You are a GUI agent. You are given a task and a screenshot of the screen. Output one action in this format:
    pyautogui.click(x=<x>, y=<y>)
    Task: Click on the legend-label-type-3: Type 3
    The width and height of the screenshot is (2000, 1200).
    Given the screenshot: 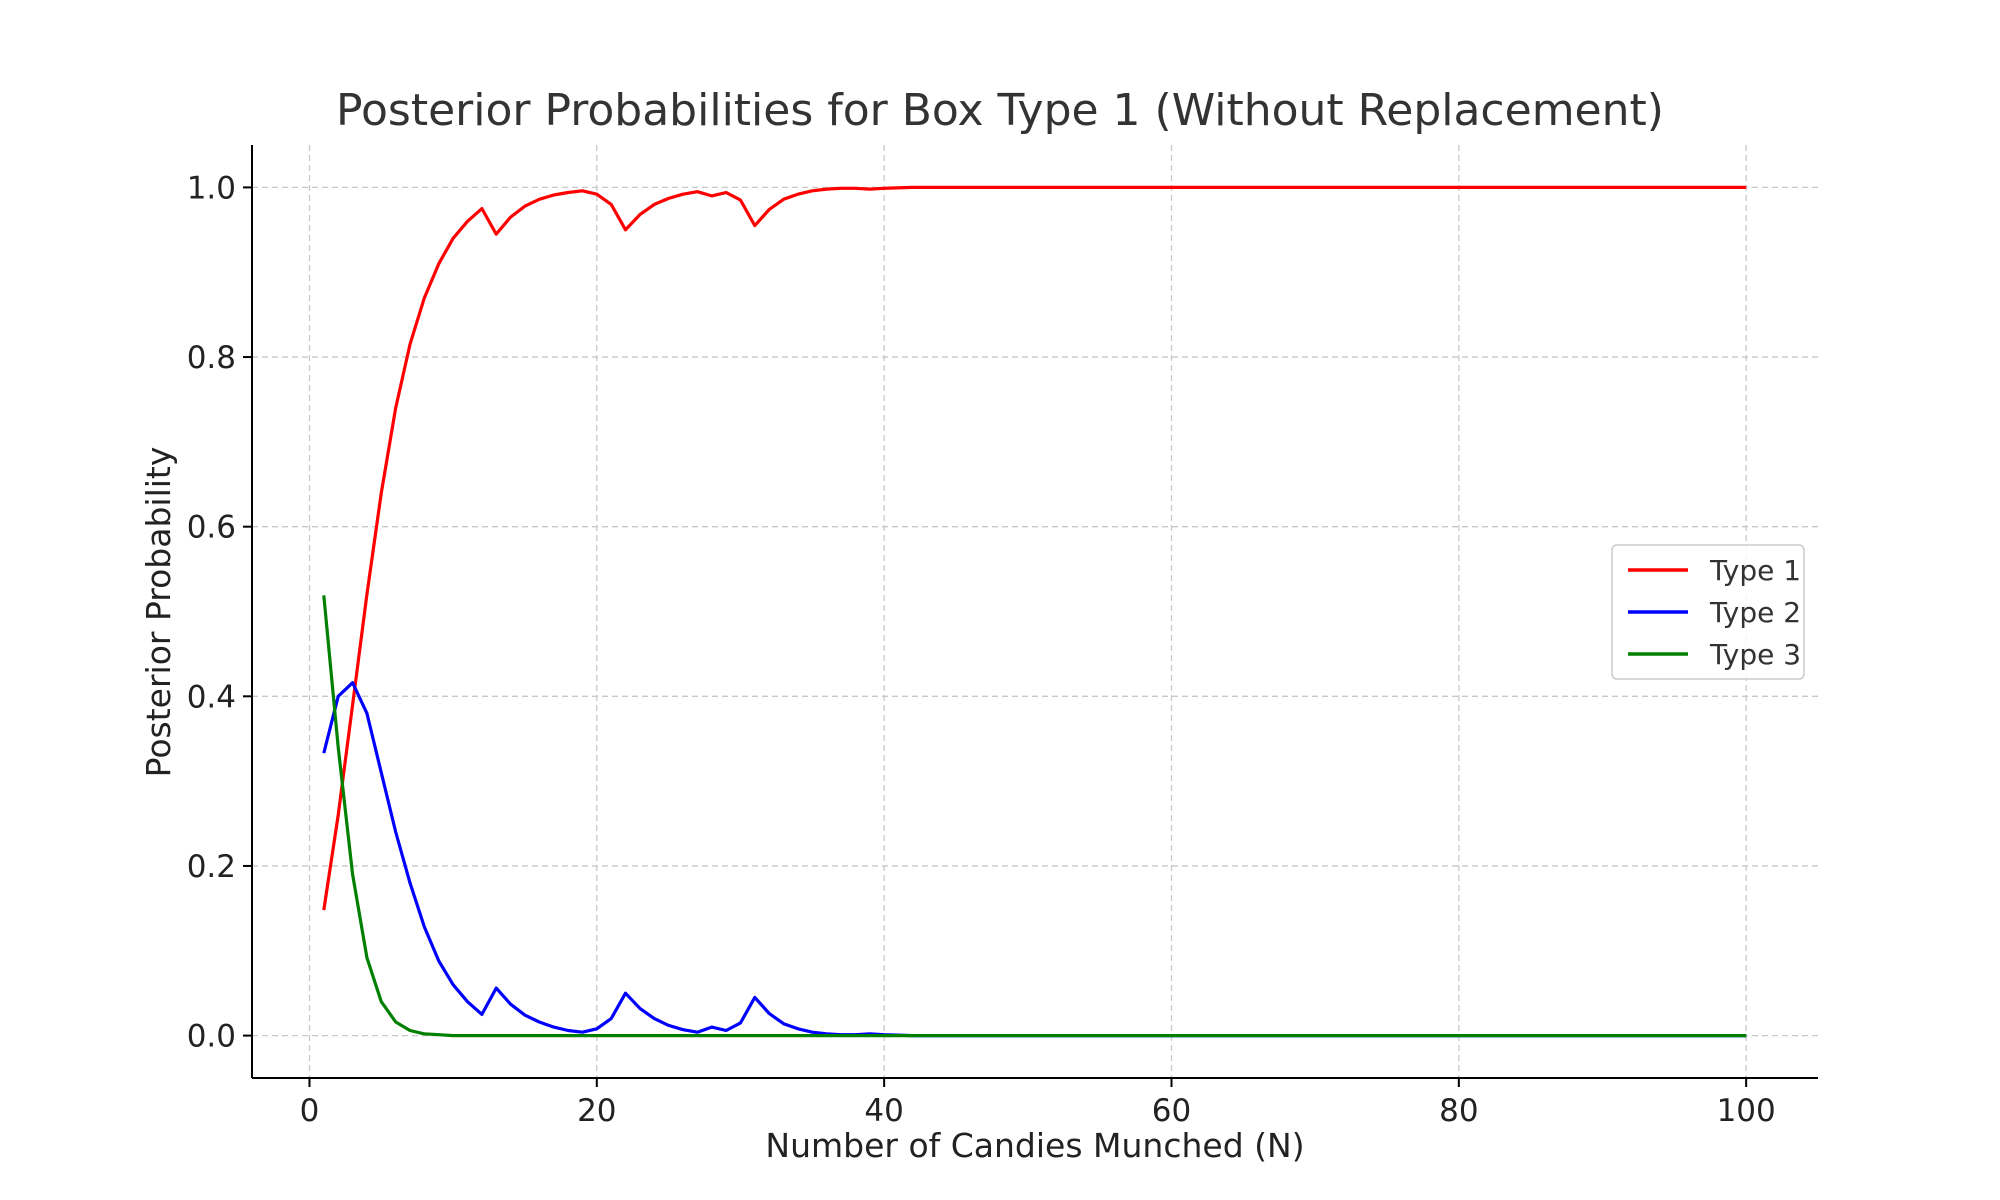 What is the action you would take?
    pyautogui.click(x=1755, y=654)
    